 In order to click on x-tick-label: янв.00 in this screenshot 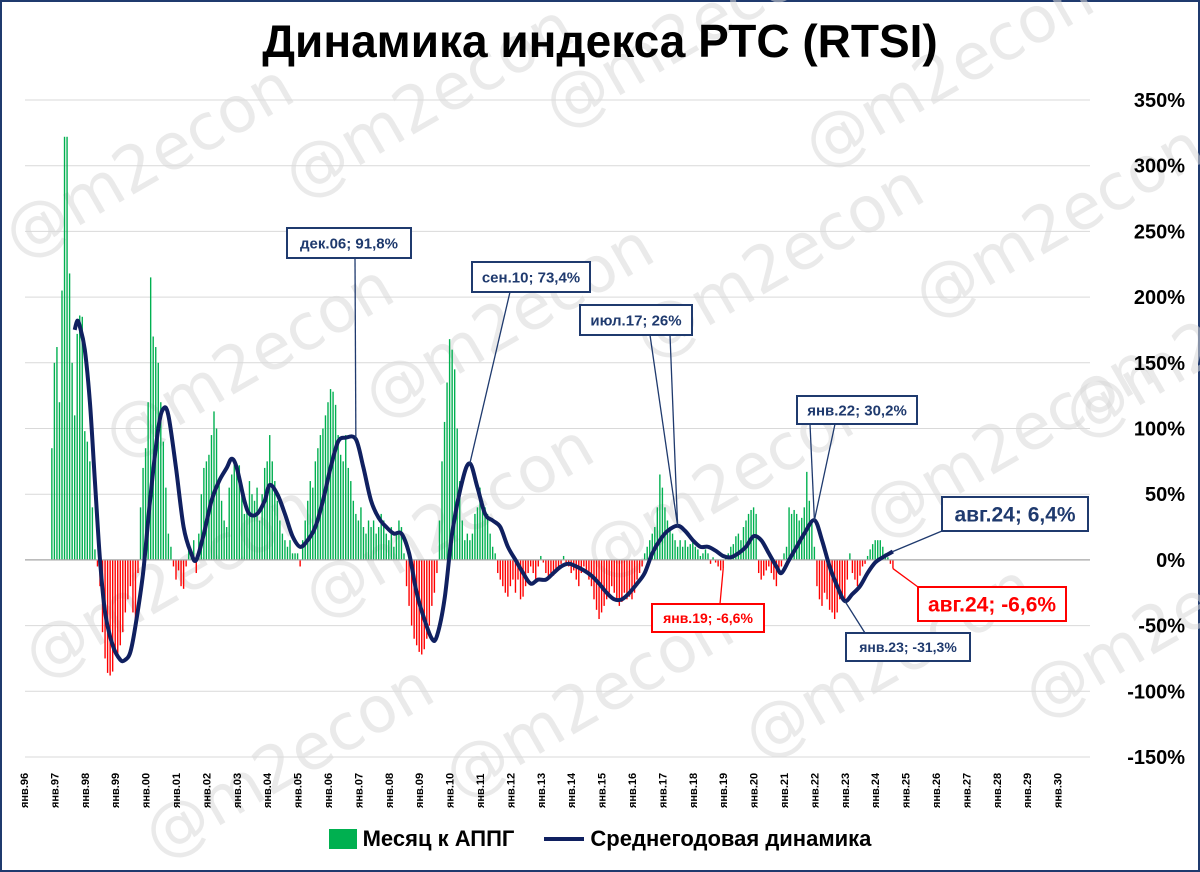, I will do `click(147, 790)`.